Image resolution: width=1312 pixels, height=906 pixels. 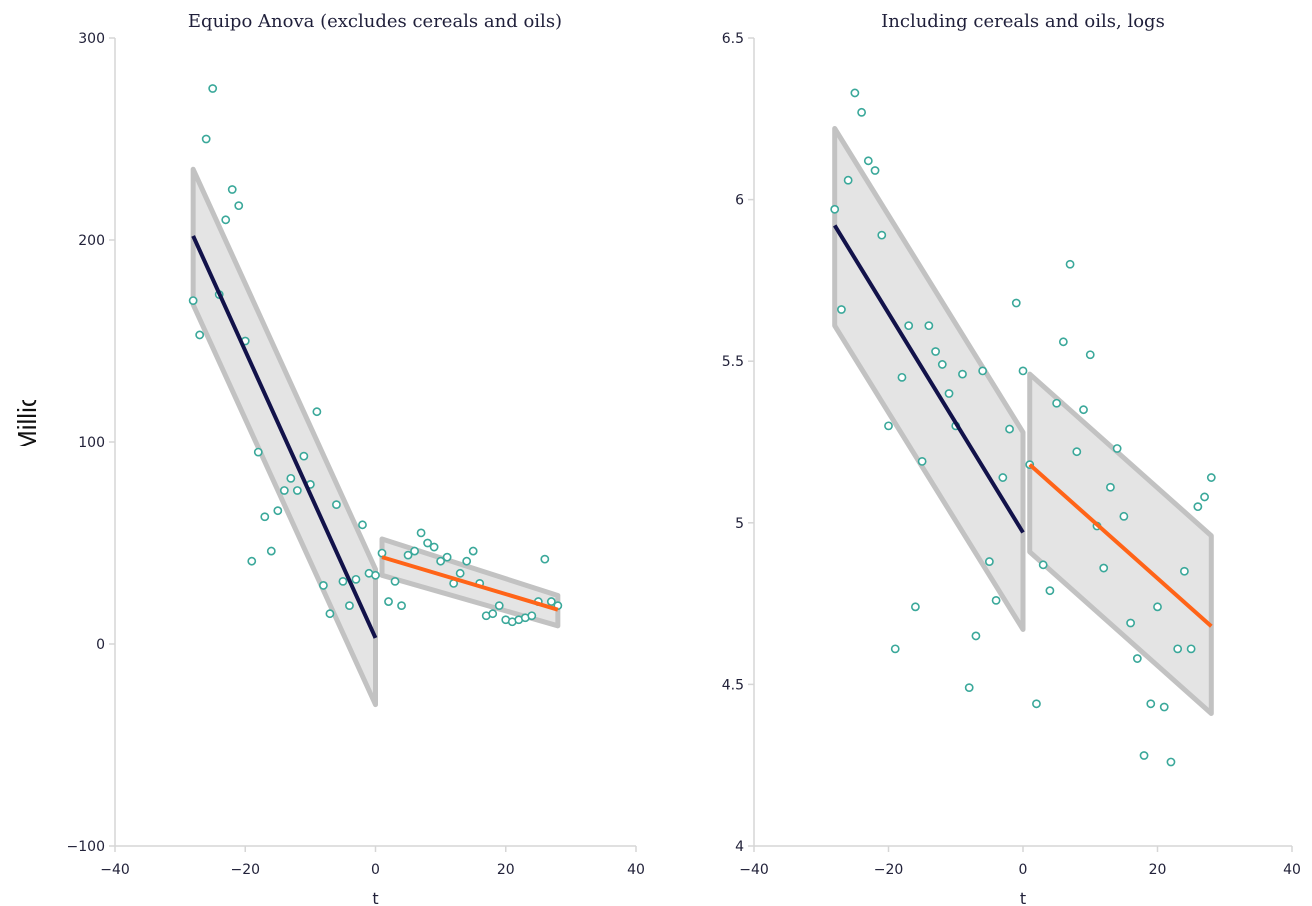 I want to click on x-tick-label: 20, so click(x=1158, y=870).